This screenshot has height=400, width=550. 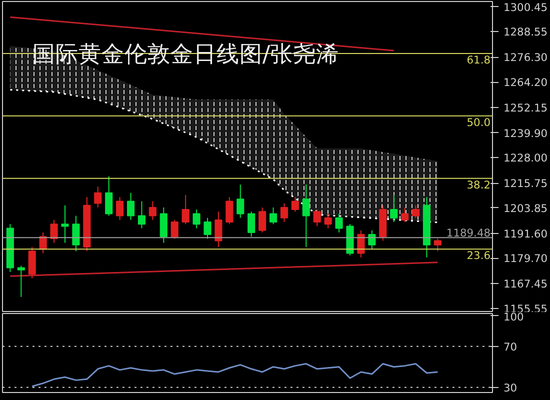 What do you see at coordinates (526, 208) in the screenshot?
I see `y-tick-label: 1203.85` at bounding box center [526, 208].